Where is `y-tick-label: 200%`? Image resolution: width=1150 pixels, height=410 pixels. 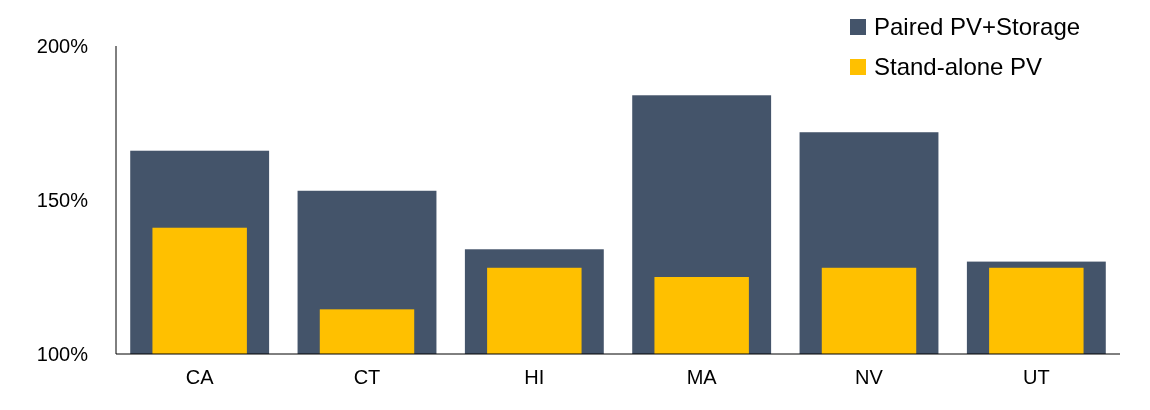 y-tick-label: 200% is located at coordinates (62, 46).